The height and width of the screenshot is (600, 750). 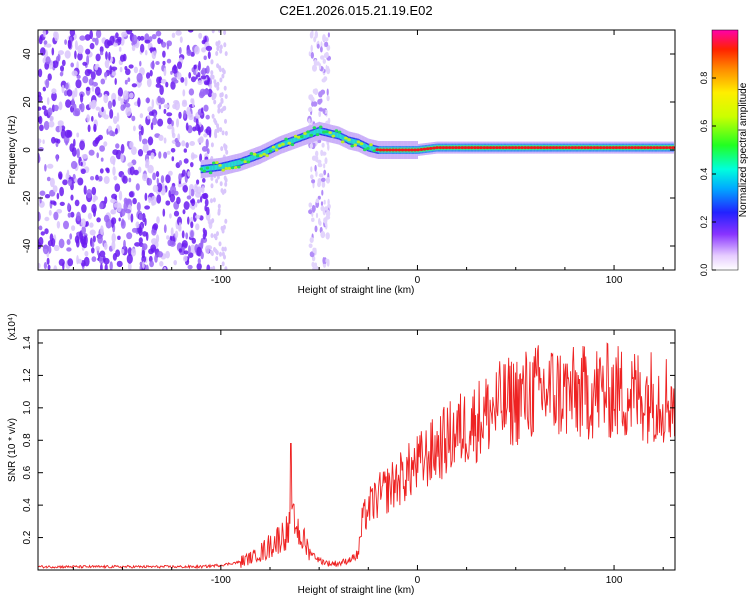 I want to click on spectrogram-xlabel: Height of straight line (km), so click(x=356, y=290).